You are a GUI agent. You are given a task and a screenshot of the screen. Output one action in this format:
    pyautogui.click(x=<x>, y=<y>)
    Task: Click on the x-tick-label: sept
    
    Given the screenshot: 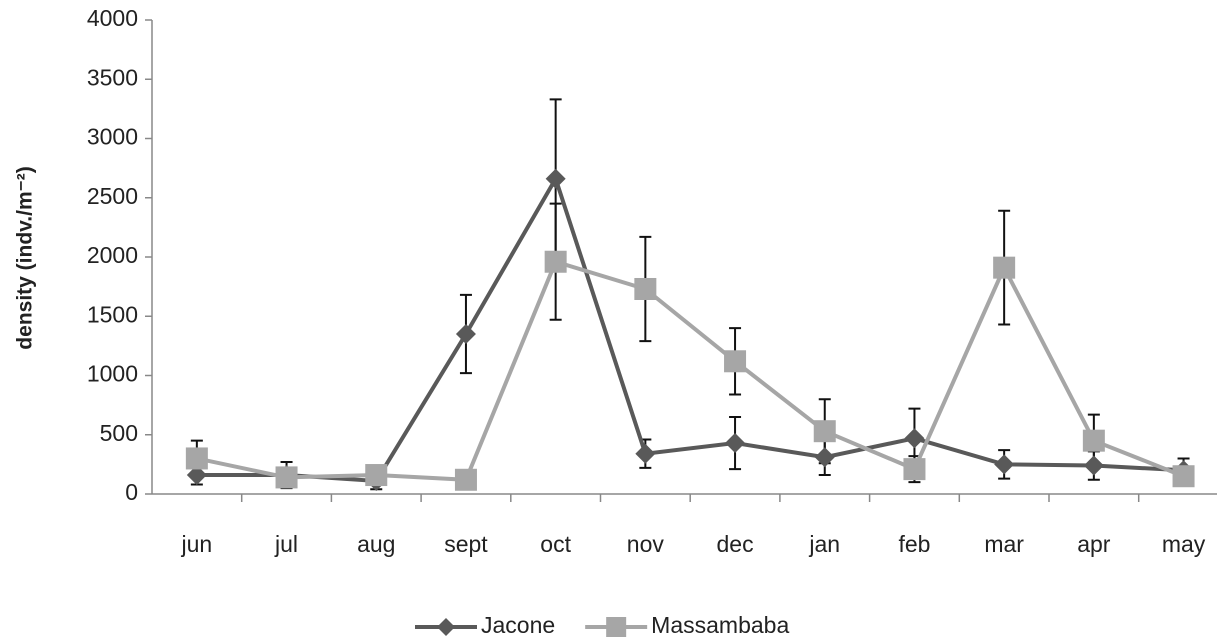 What is the action you would take?
    pyautogui.click(x=466, y=544)
    